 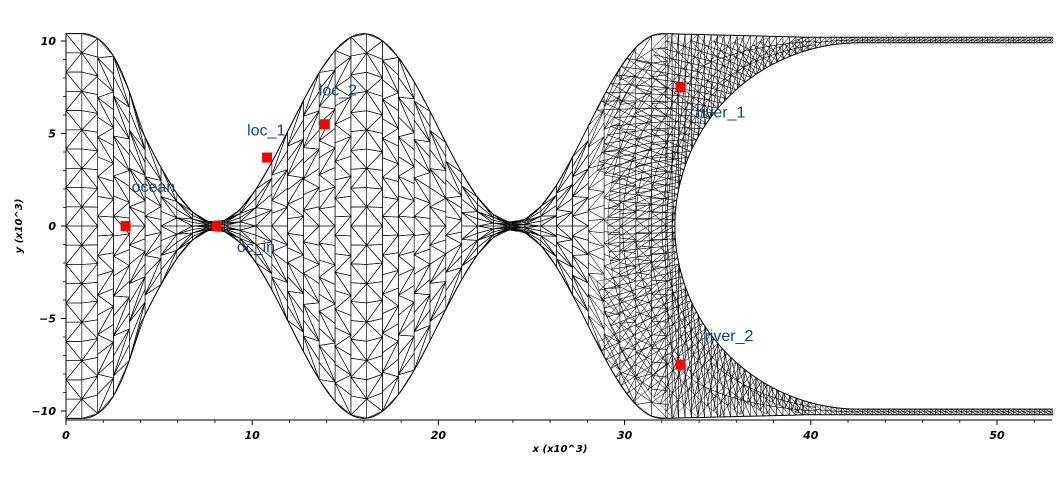 What do you see at coordinates (52, 226) in the screenshot?
I see `y-tick-label: 0` at bounding box center [52, 226].